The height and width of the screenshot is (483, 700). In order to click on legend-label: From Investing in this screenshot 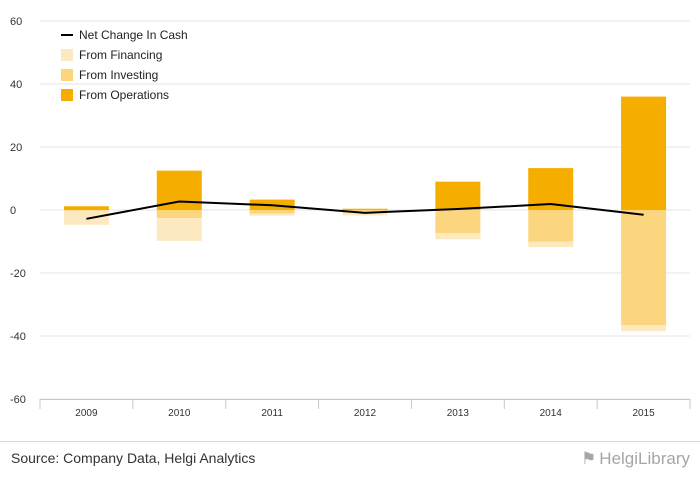, I will do `click(118, 75)`.